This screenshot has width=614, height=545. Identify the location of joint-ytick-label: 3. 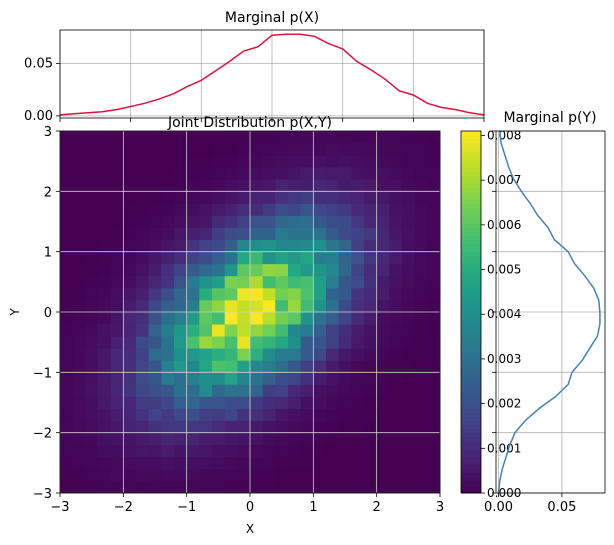
(48, 132).